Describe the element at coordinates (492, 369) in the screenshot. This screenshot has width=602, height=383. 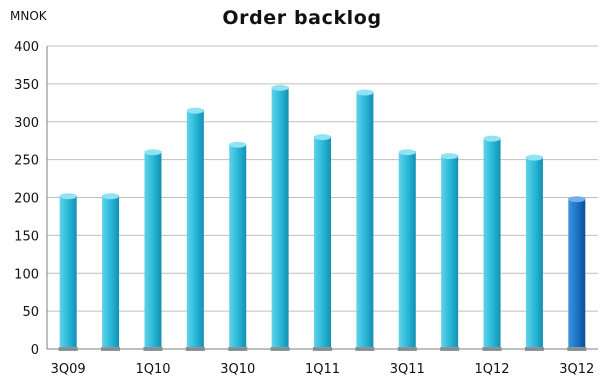
I see `x-tick-label: 1Q12` at that location.